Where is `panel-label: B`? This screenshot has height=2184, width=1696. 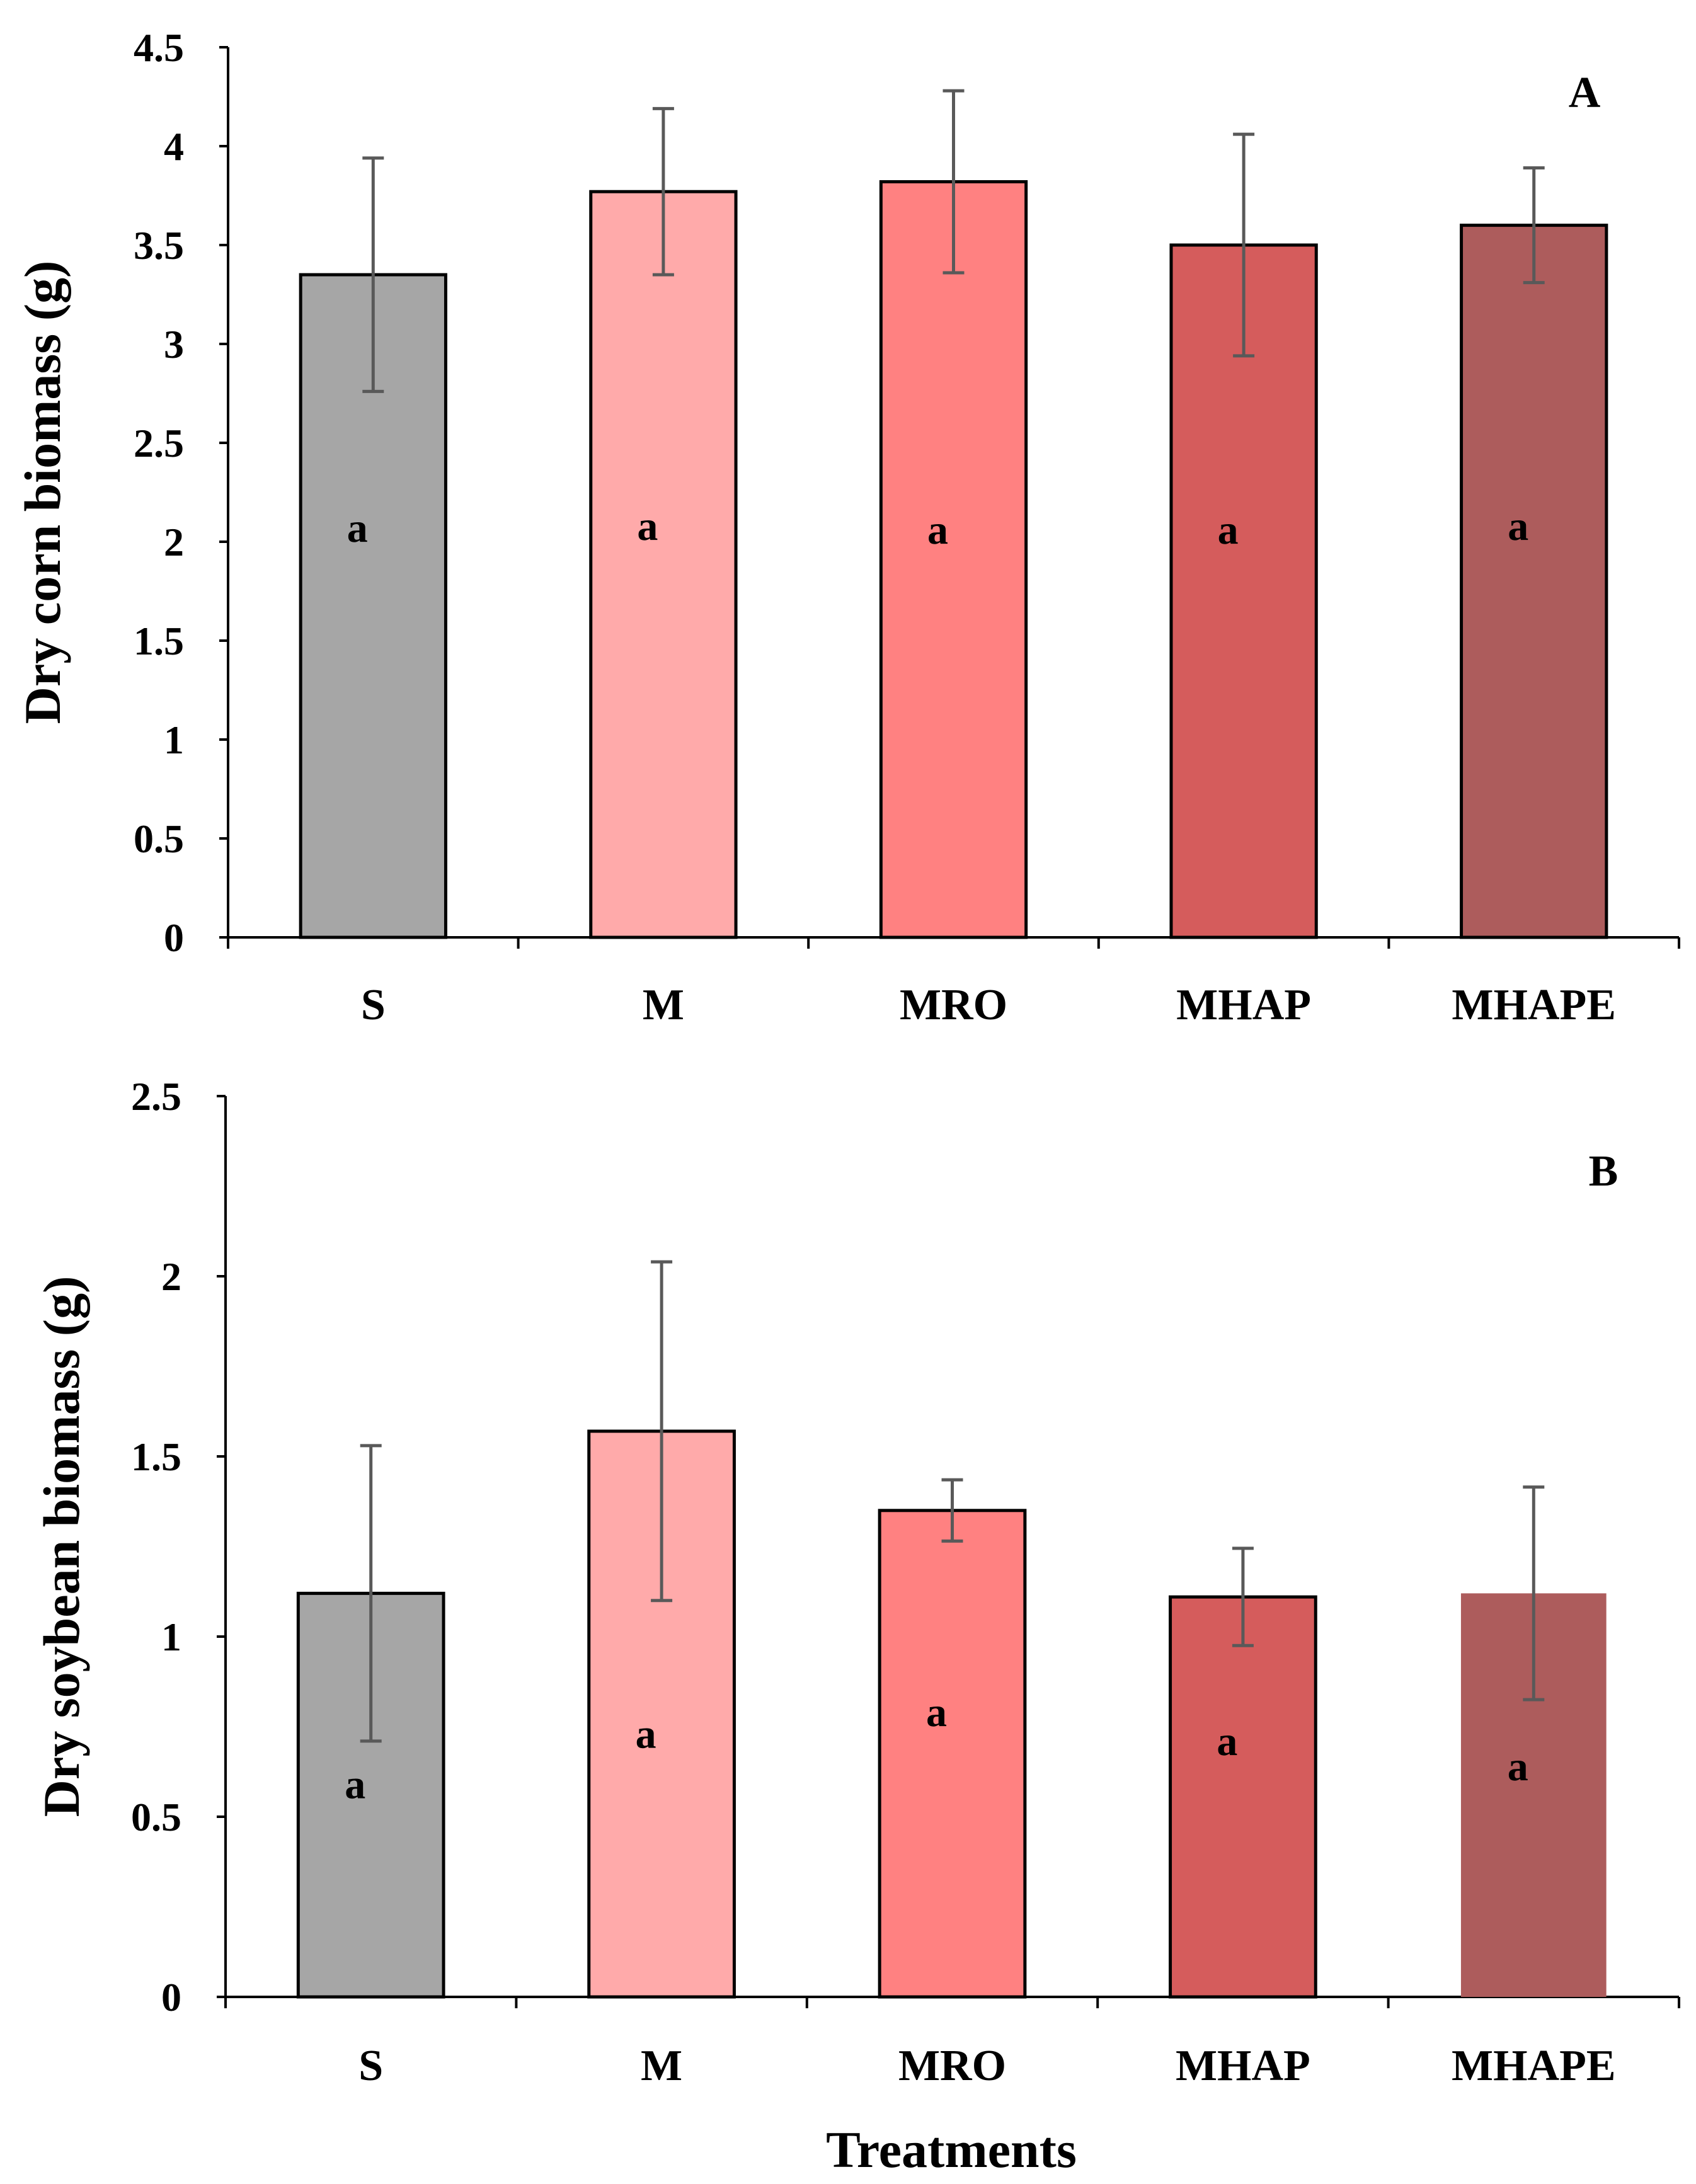
panel-label: B is located at coordinates (1604, 1171).